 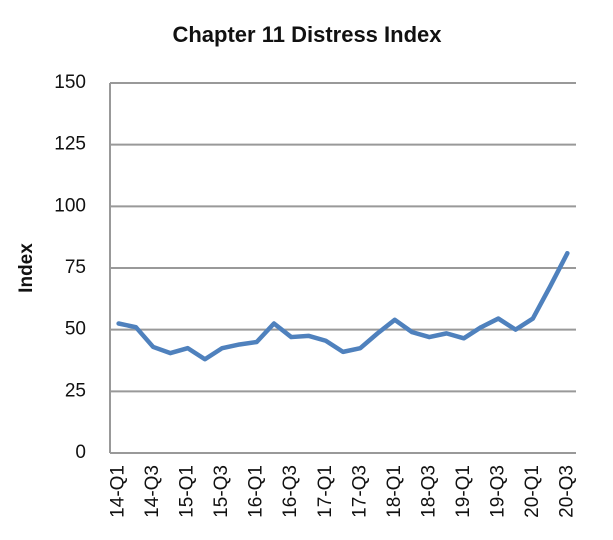 What do you see at coordinates (532, 491) in the screenshot?
I see `x-tick-label: 20-Q1` at bounding box center [532, 491].